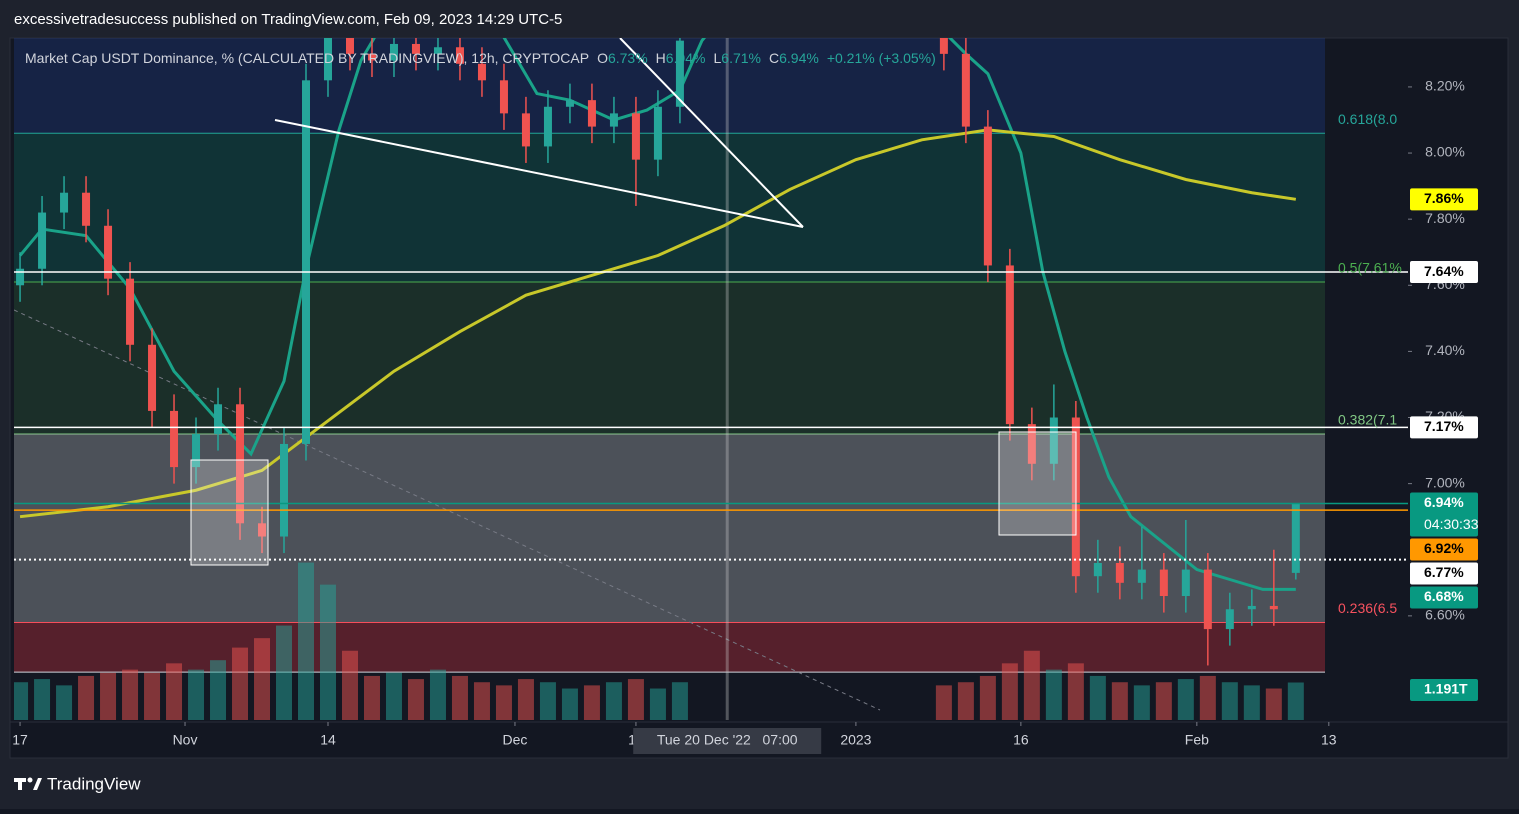 The width and height of the screenshot is (1519, 814). Describe the element at coordinates (628, 58) in the screenshot. I see `ohlc-value: 6.73%` at that location.